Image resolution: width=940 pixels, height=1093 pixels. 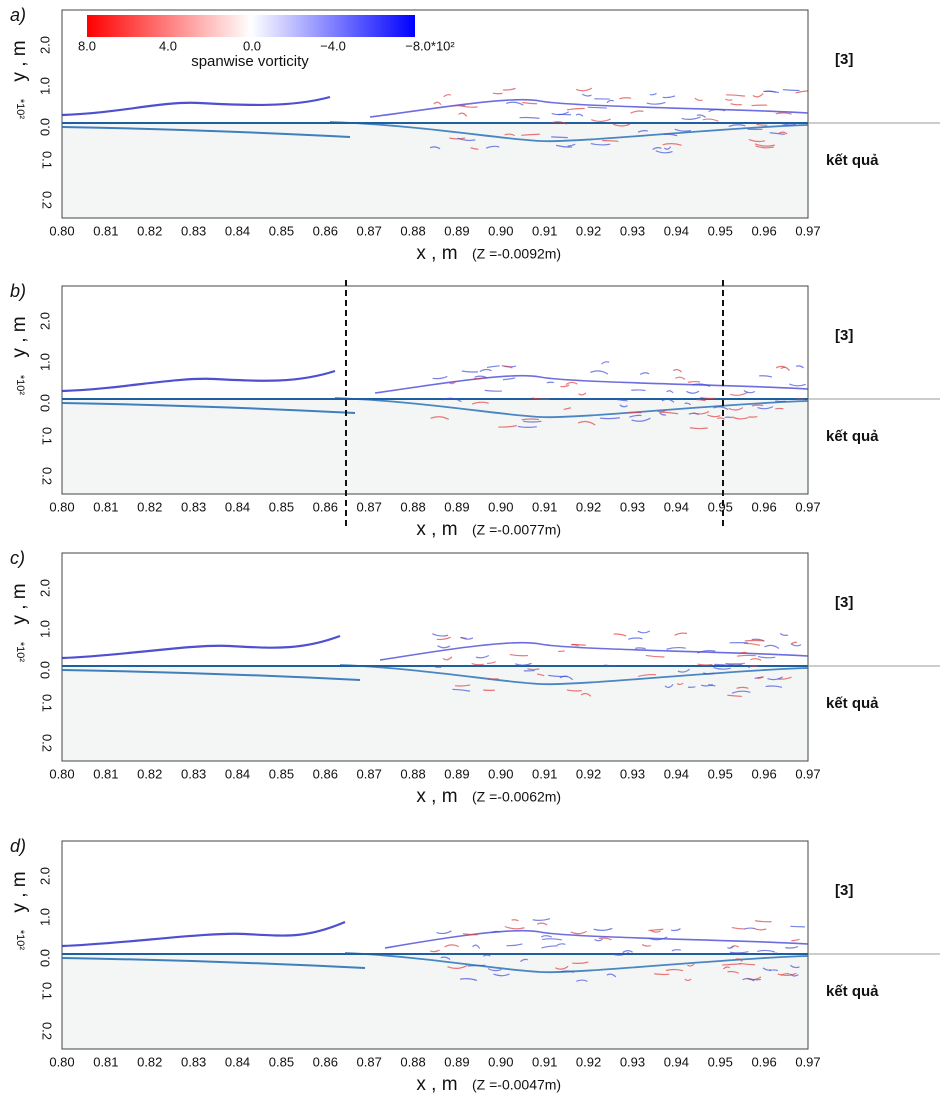 What do you see at coordinates (18, 15) in the screenshot?
I see `panel-label: a)` at bounding box center [18, 15].